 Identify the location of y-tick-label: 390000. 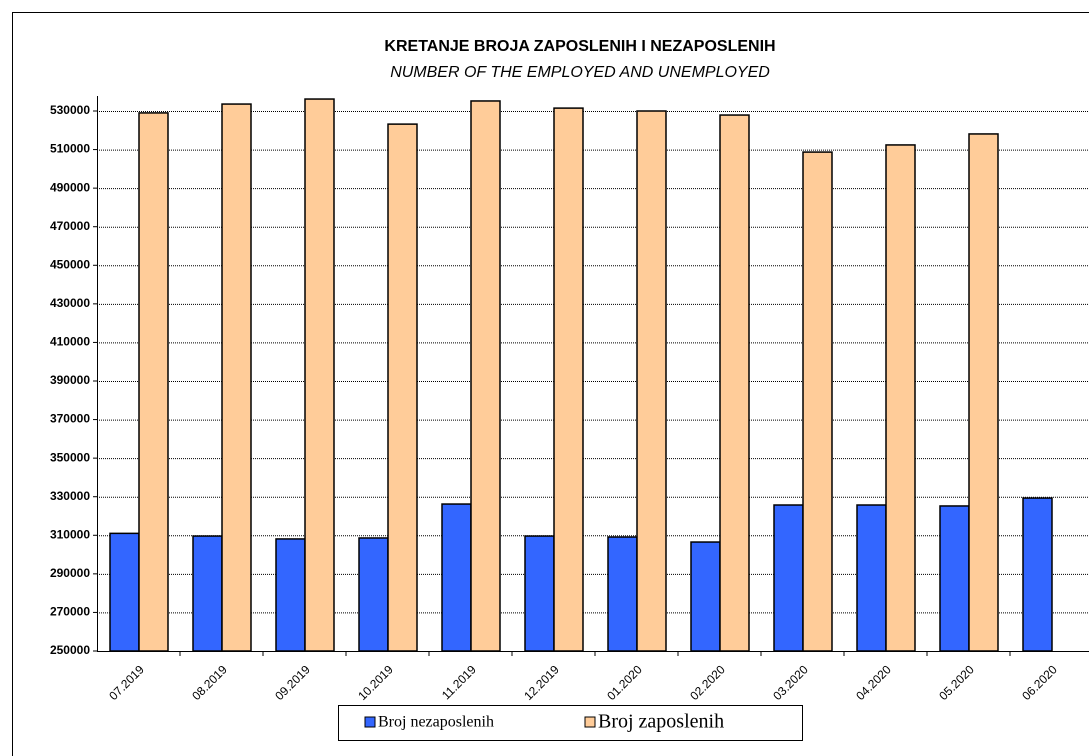
(70, 380).